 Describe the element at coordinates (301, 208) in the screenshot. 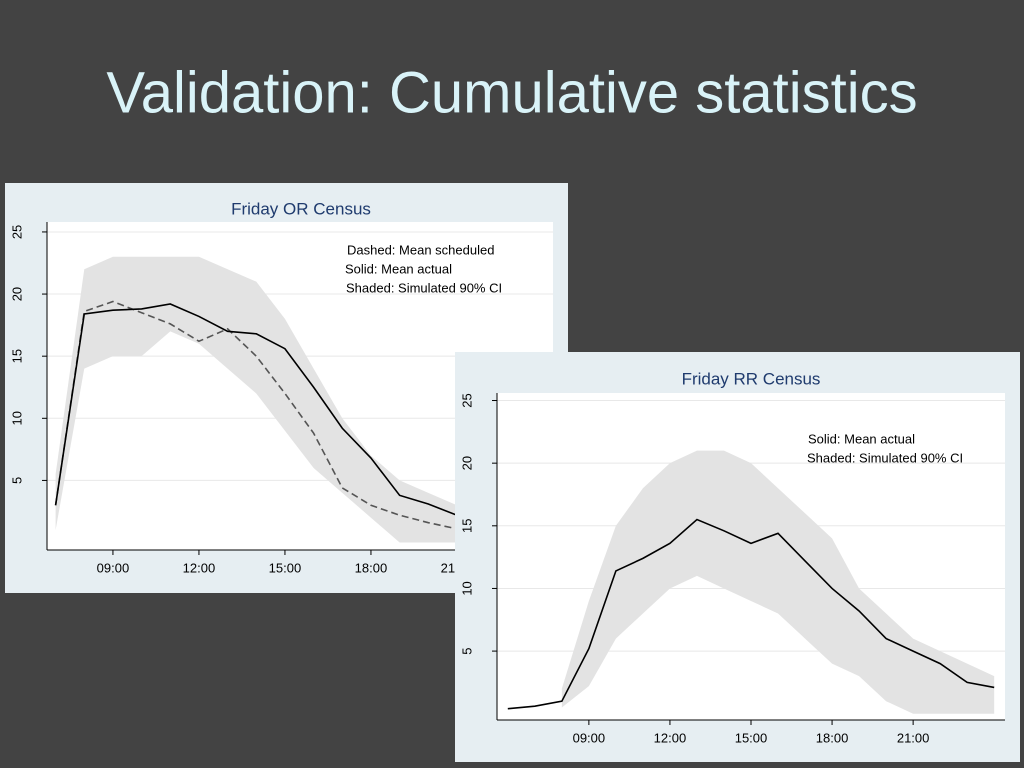

I see `chart-title: Friday OR Census` at that location.